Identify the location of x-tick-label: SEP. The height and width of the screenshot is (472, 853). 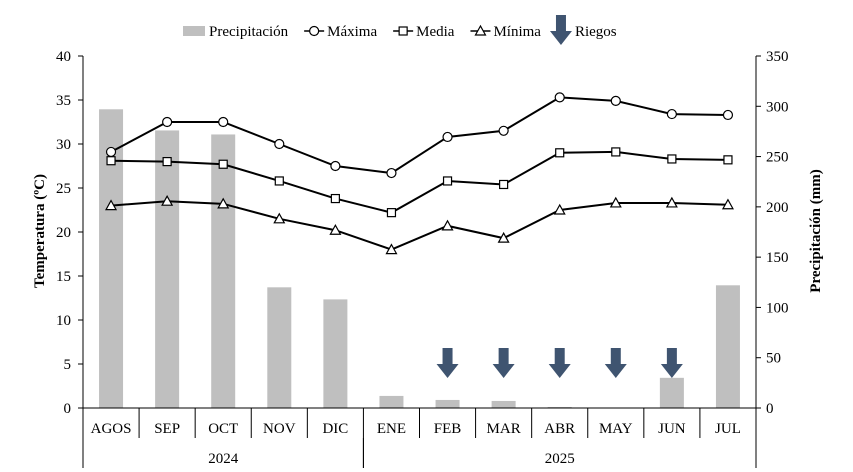
(167, 429).